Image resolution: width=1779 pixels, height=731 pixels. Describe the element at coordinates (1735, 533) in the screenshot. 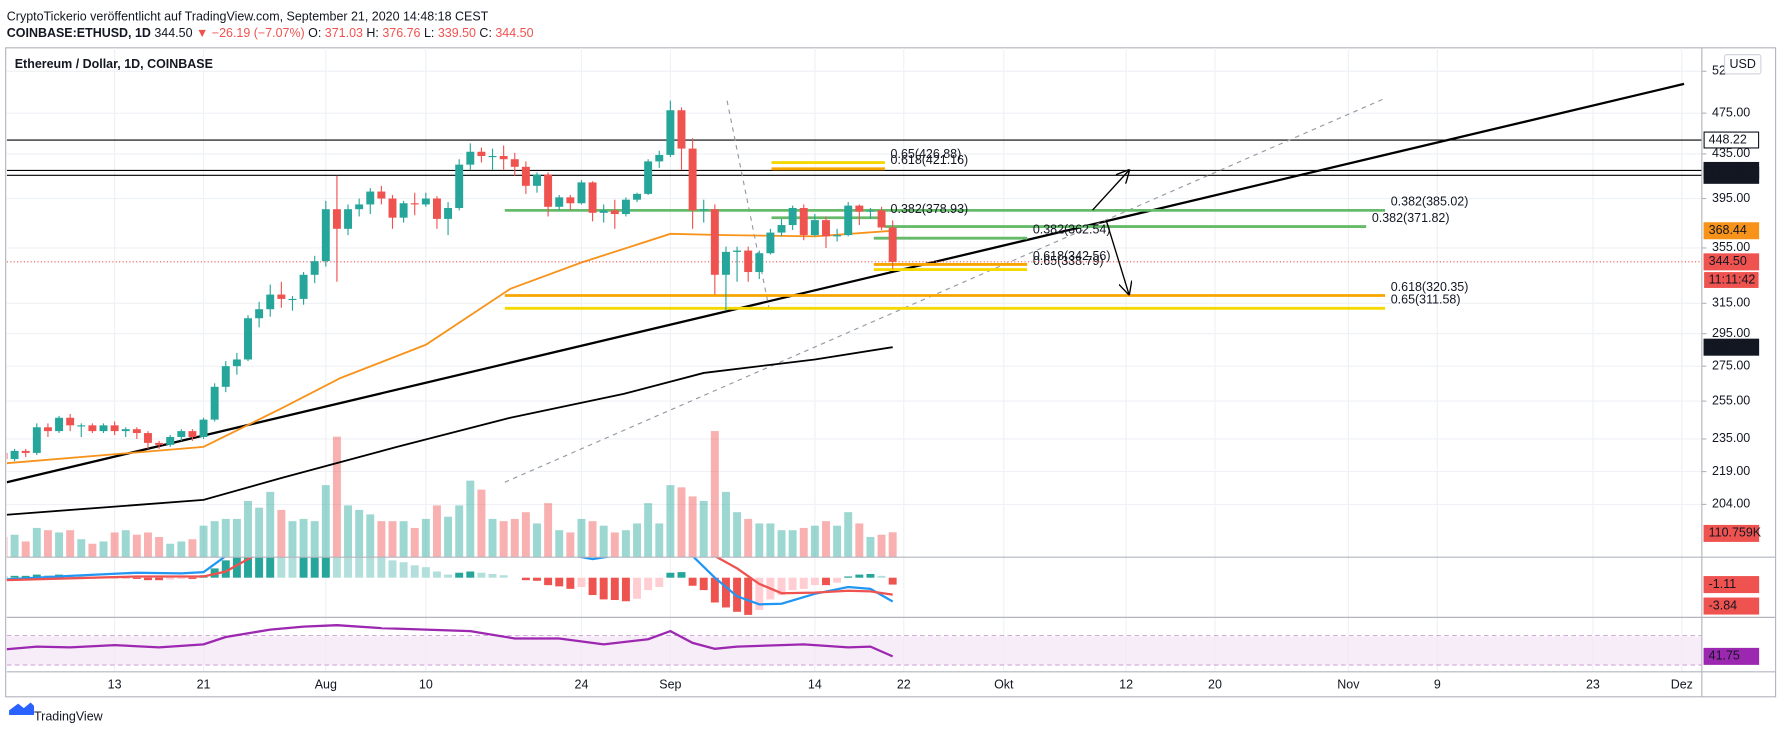

I see `price-label: 110.759K` at that location.